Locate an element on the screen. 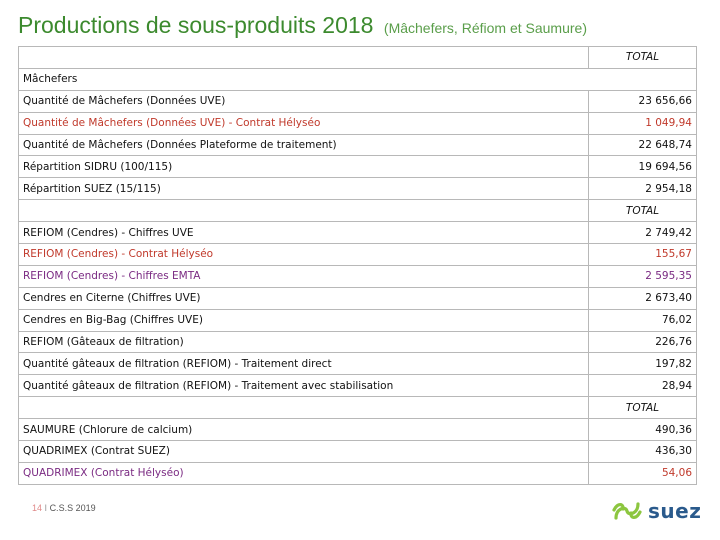  page-number: 14 is located at coordinates (37, 508).